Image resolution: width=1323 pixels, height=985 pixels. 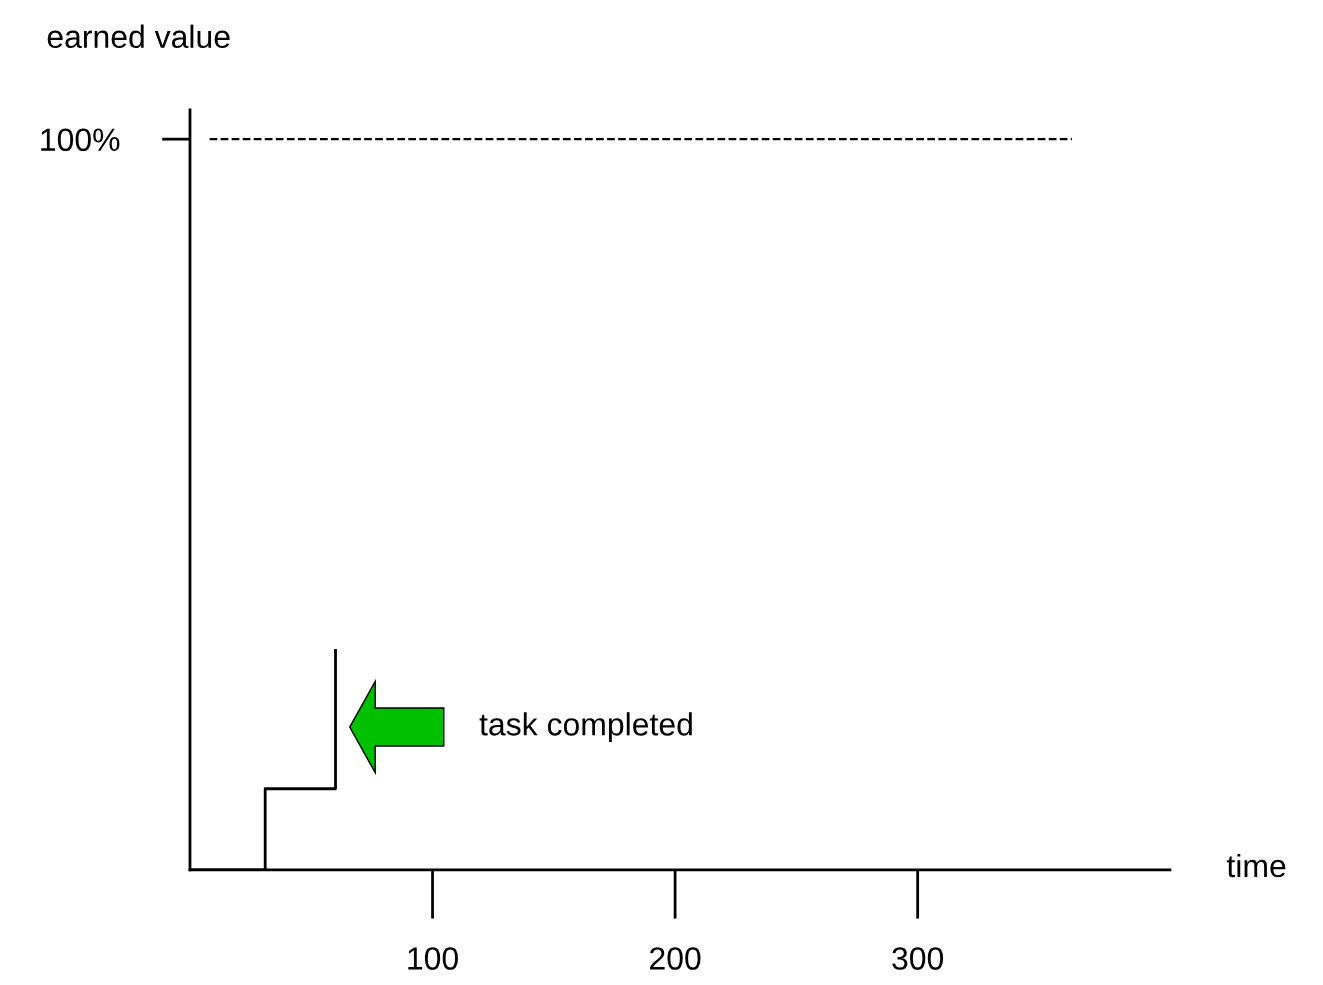 I want to click on x-axis-title: time, so click(x=1256, y=865).